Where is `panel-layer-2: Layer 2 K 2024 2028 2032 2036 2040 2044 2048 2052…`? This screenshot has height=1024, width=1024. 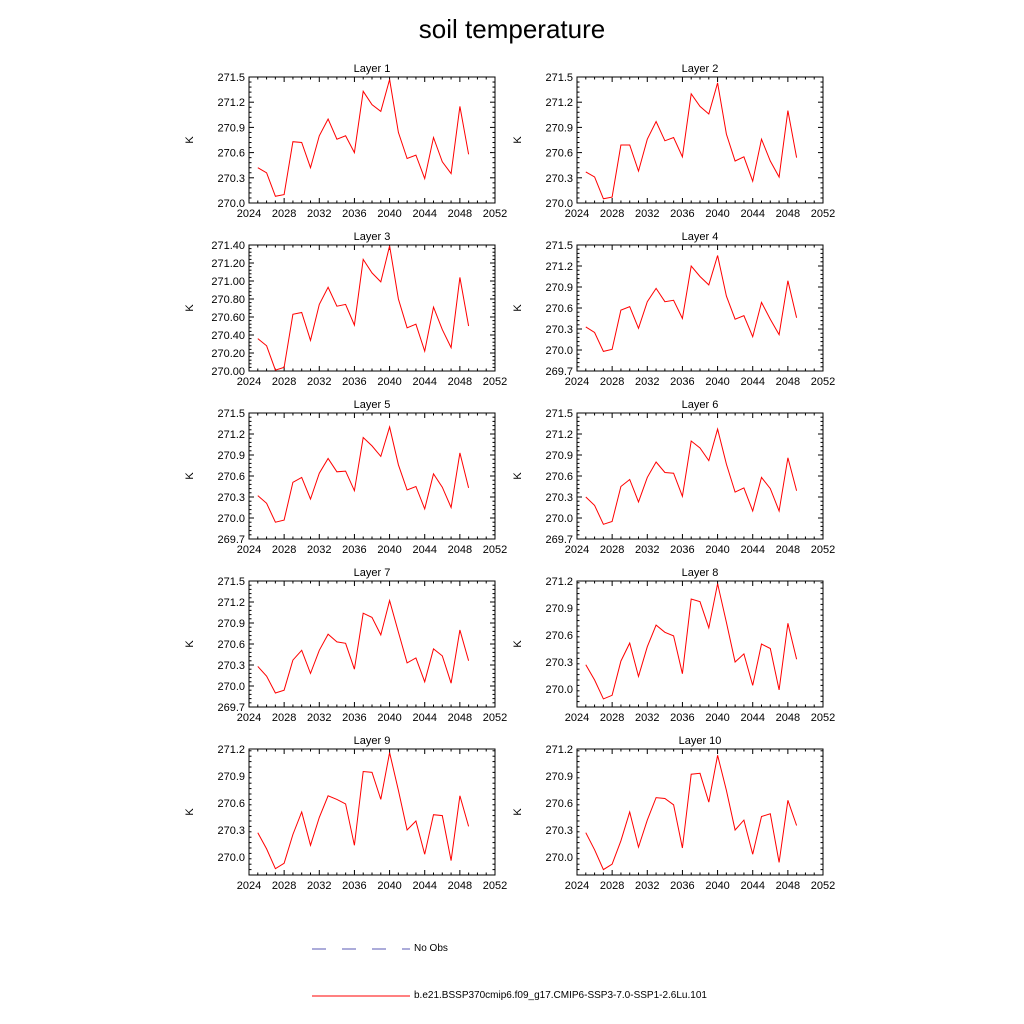
panel-layer-2: Layer 2 K 2024 2028 2032 2036 2040 2044 2048 2052… is located at coordinates (673, 141).